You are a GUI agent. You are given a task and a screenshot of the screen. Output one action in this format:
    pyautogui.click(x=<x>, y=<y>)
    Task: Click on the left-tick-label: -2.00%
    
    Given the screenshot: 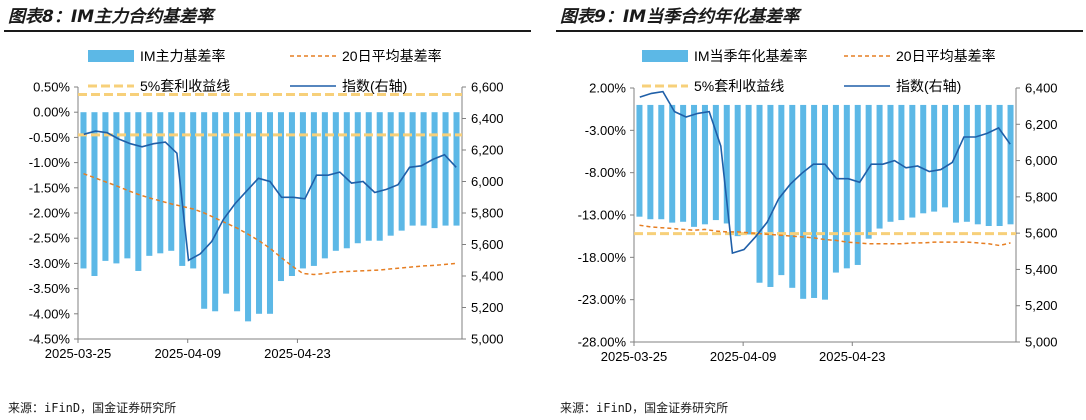 What is the action you would take?
    pyautogui.click(x=50, y=213)
    